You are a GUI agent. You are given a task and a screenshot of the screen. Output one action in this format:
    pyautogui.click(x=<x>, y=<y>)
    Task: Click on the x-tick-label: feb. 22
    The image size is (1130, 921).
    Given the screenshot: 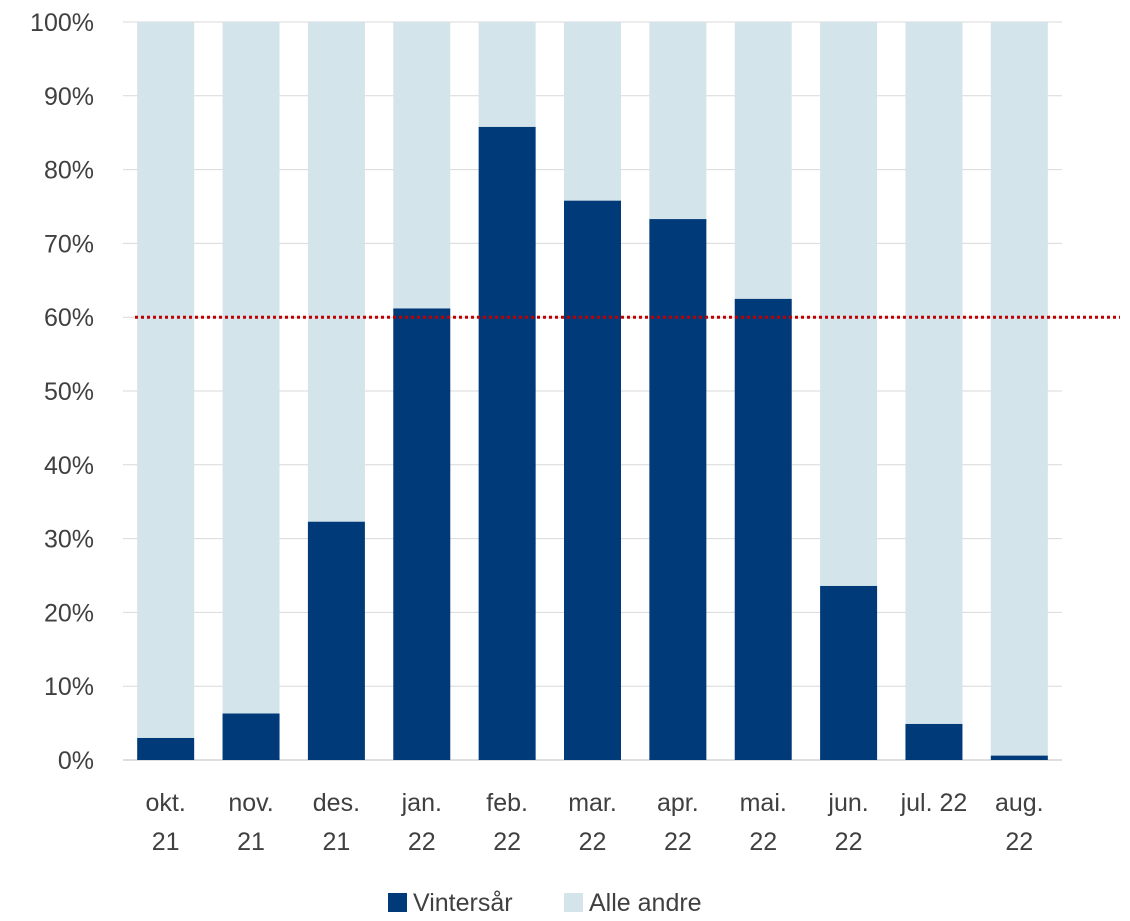 What is the action you would take?
    pyautogui.click(x=507, y=822)
    